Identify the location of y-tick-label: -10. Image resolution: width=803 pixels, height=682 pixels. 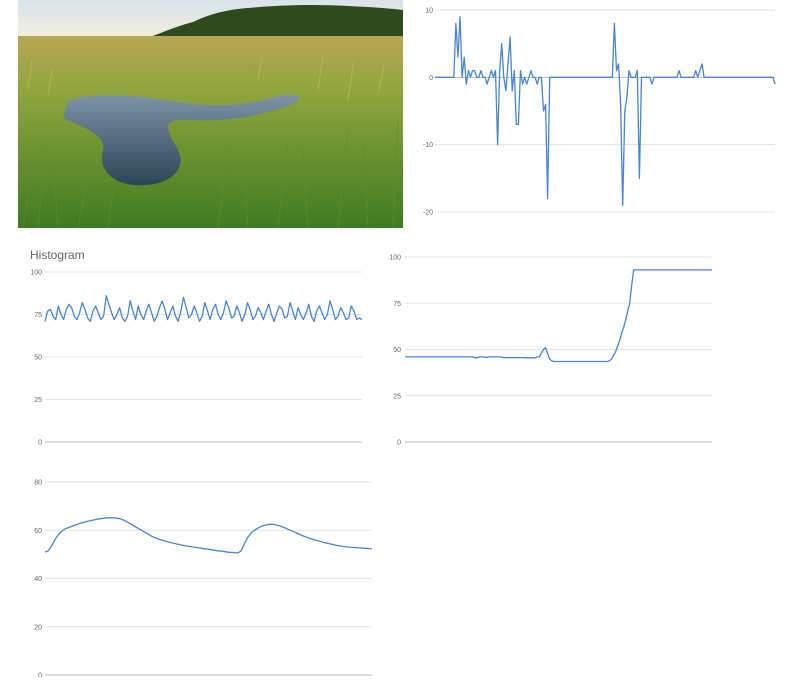
(428, 145).